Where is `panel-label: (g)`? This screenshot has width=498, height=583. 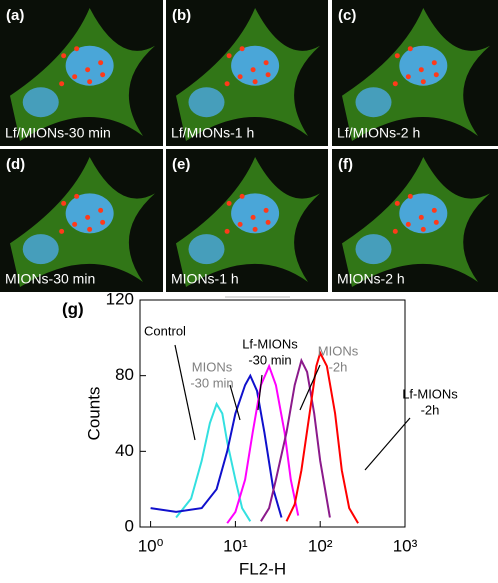
panel-label: (g) is located at coordinates (73, 308).